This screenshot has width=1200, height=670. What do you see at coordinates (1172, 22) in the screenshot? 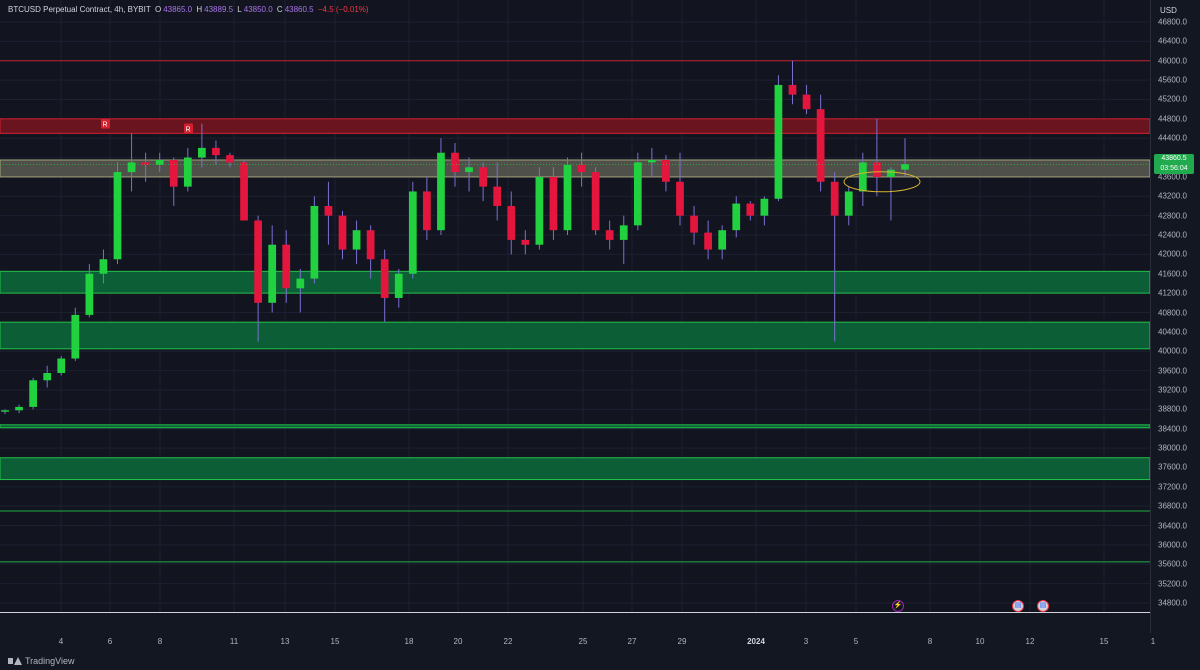
I see `price-tick-label: 46800.0` at bounding box center [1172, 22].